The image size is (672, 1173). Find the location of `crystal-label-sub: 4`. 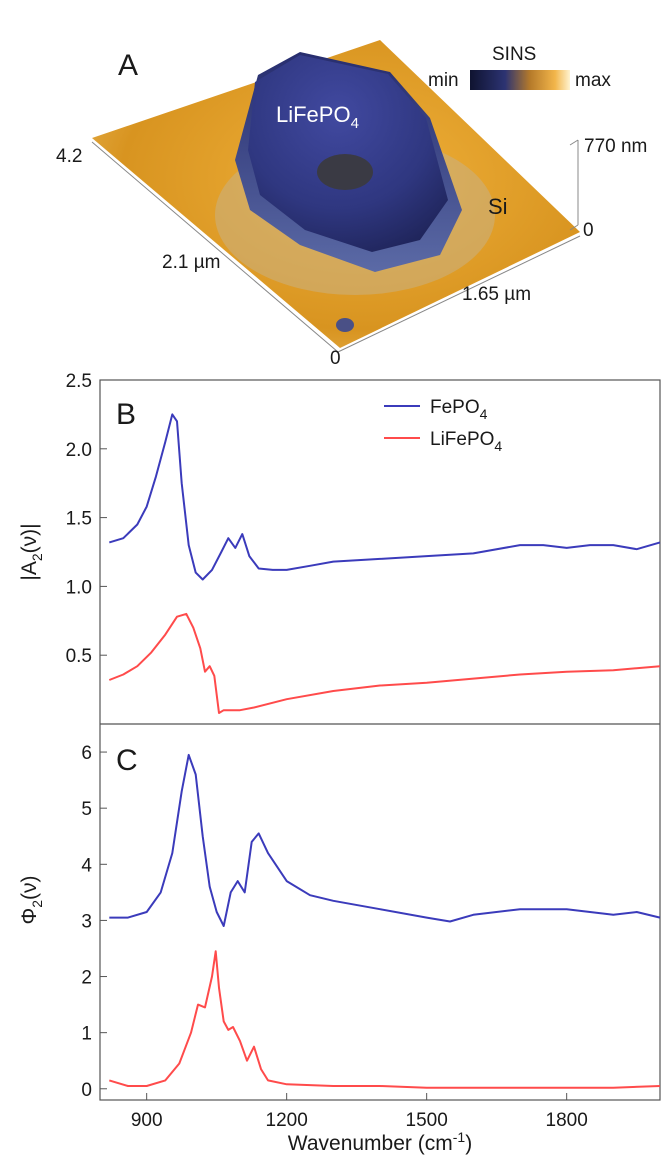

crystal-label-sub: 4 is located at coordinates (355, 123).